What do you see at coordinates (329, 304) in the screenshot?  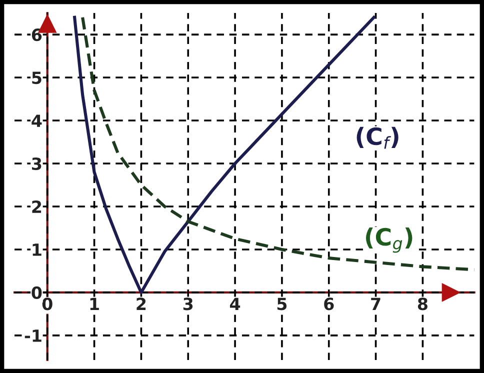 I see `x-tick-label: 6` at bounding box center [329, 304].